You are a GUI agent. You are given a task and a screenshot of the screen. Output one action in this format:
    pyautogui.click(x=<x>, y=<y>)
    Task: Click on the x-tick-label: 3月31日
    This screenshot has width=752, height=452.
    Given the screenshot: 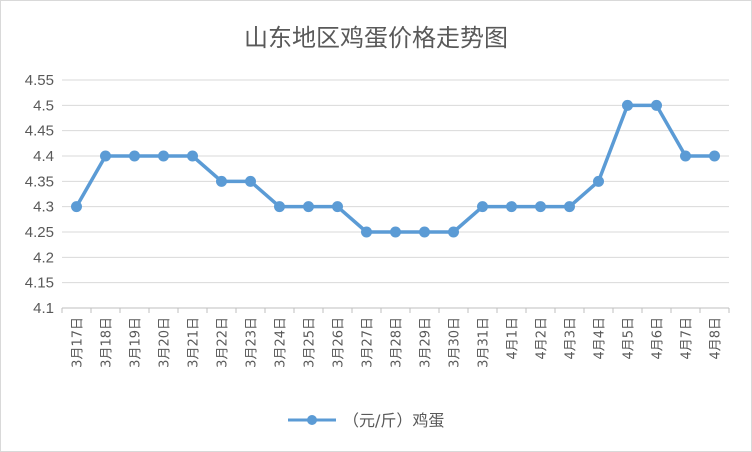 What is the action you would take?
    pyautogui.click(x=484, y=342)
    